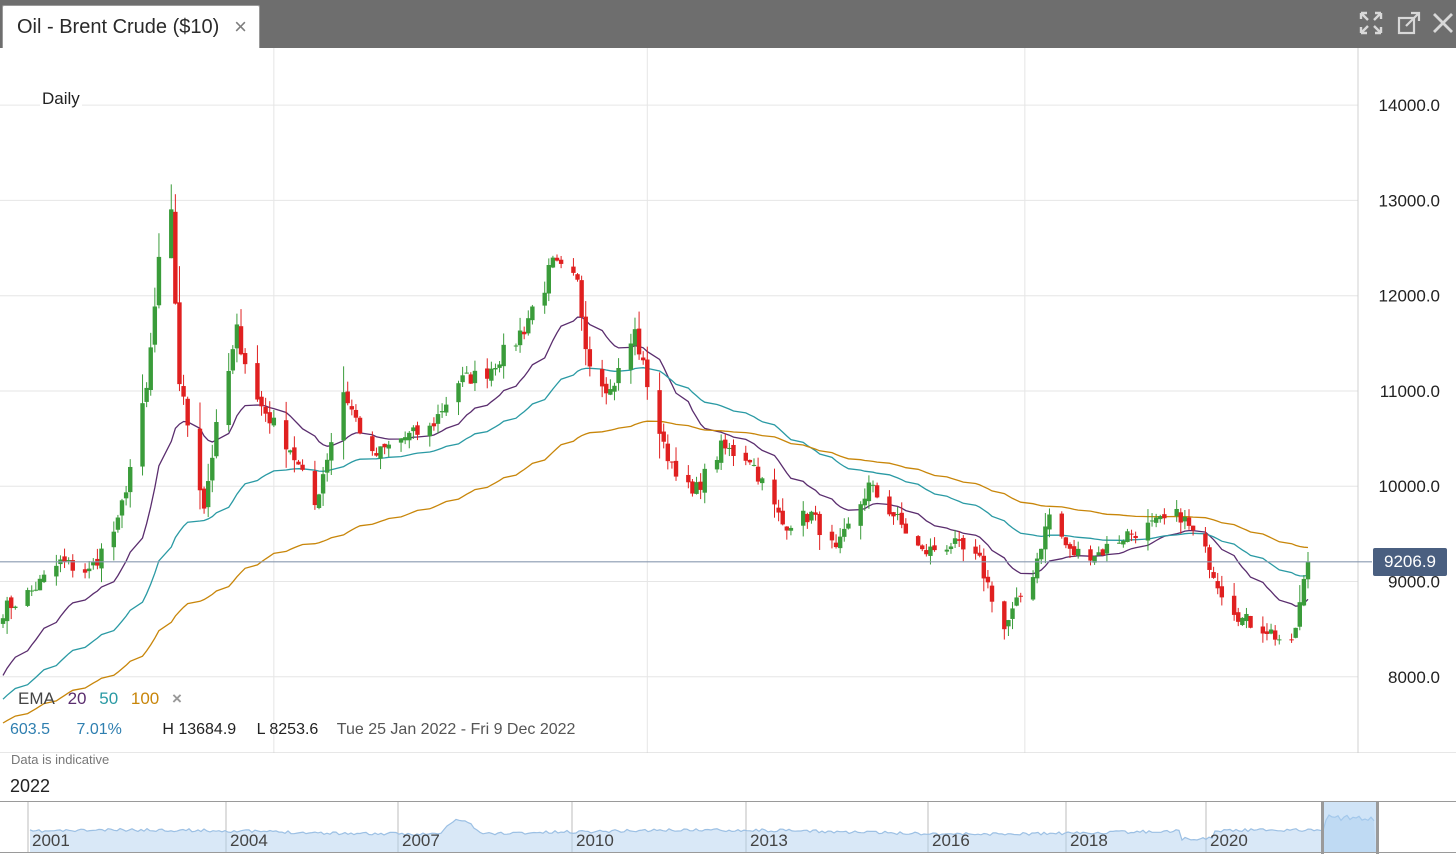  Describe the element at coordinates (77, 698) in the screenshot. I see `ema-20-label: 20` at that location.